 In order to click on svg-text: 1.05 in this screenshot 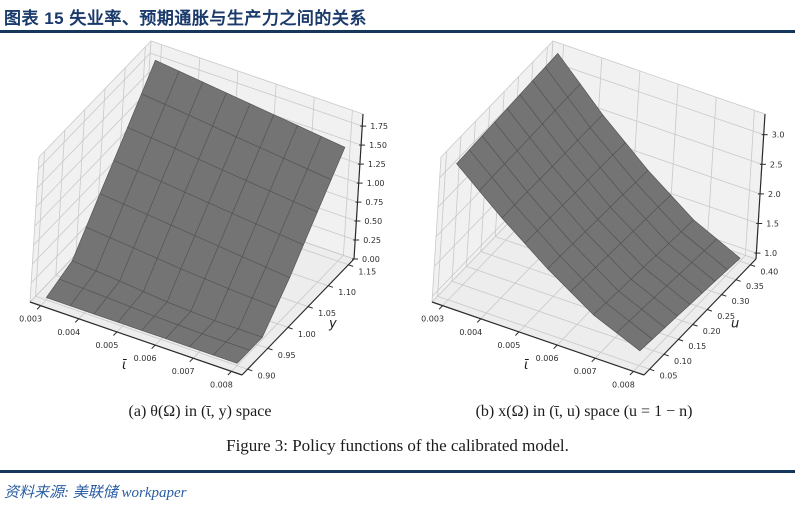, I will do `click(327, 313)`.